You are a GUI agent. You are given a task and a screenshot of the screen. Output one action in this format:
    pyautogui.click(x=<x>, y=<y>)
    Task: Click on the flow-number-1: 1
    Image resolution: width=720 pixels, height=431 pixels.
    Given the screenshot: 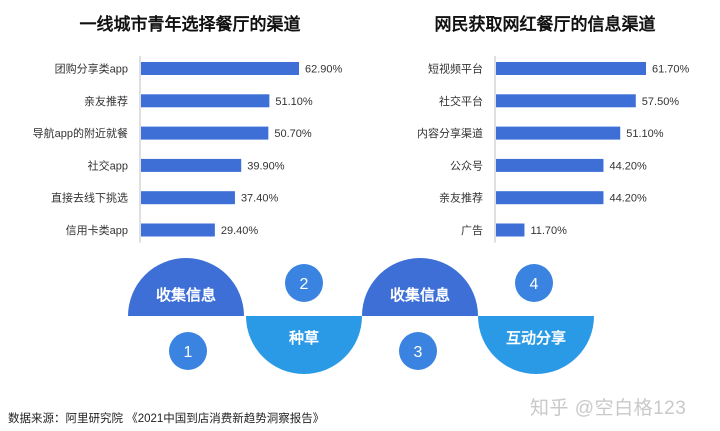 What is the action you would take?
    pyautogui.click(x=188, y=352)
    